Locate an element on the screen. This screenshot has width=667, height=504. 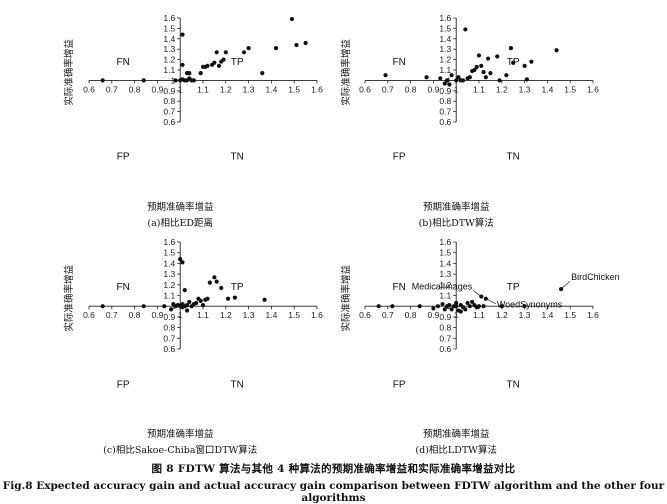
panel-b-y-tick-label: 0.8 is located at coordinates (445, 101).